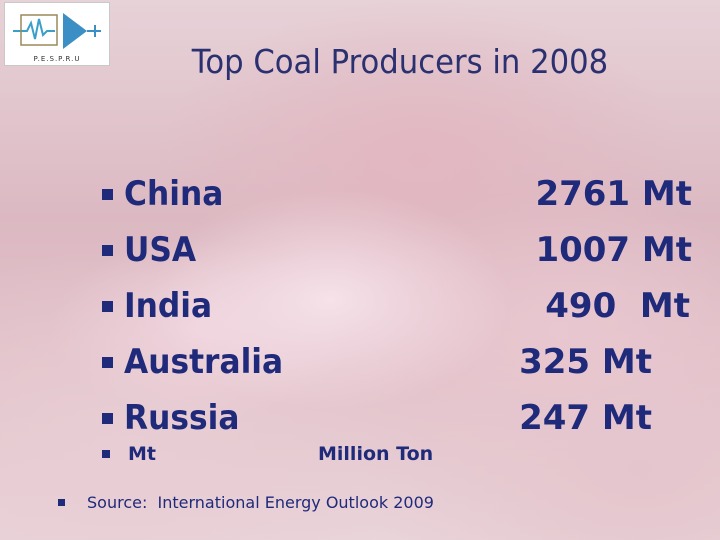  I want to click on slide-title: Top Coal Producers in 2008, so click(400, 61).